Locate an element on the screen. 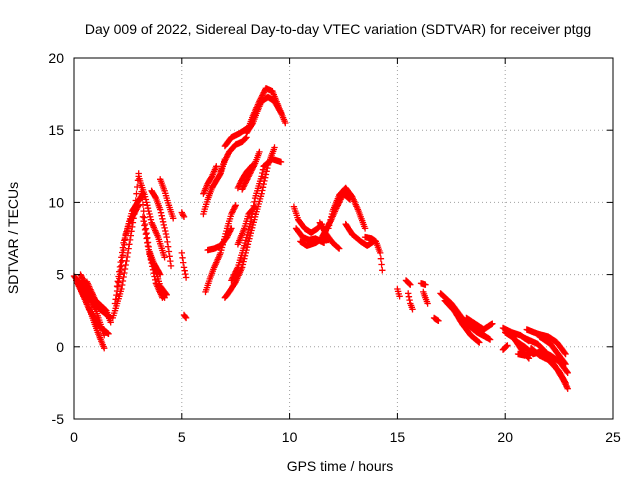 This screenshot has width=640, height=480. x-tick-label: 25 is located at coordinates (613, 437).